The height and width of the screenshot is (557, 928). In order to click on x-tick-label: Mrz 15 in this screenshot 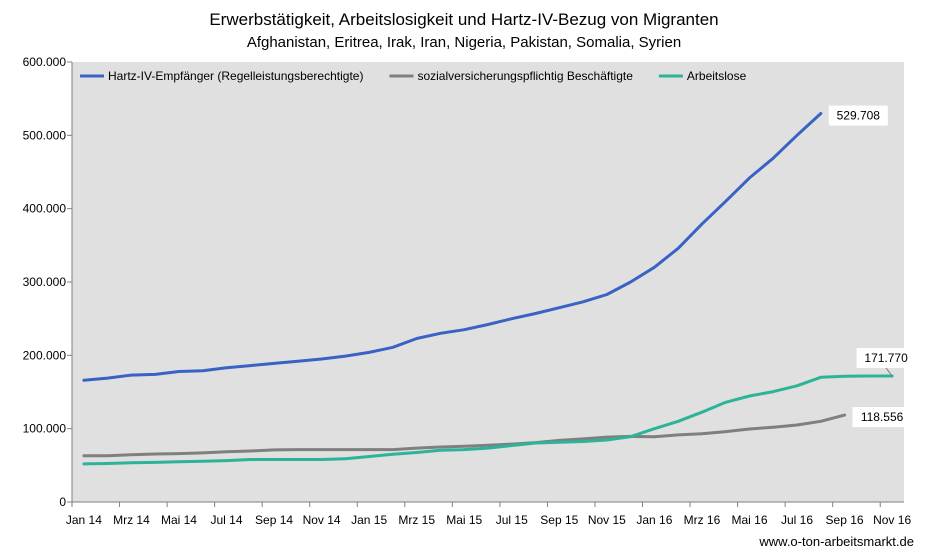, I will do `click(416, 520)`.